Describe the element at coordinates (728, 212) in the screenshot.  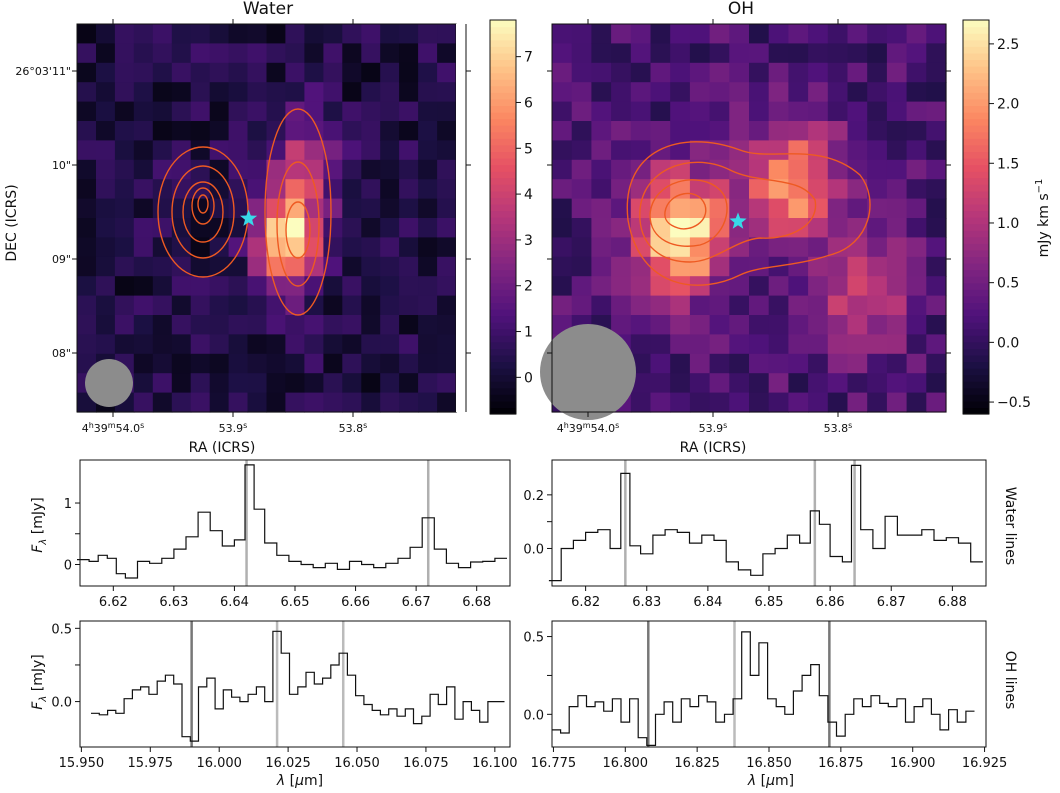
I see `contour-level` at that location.